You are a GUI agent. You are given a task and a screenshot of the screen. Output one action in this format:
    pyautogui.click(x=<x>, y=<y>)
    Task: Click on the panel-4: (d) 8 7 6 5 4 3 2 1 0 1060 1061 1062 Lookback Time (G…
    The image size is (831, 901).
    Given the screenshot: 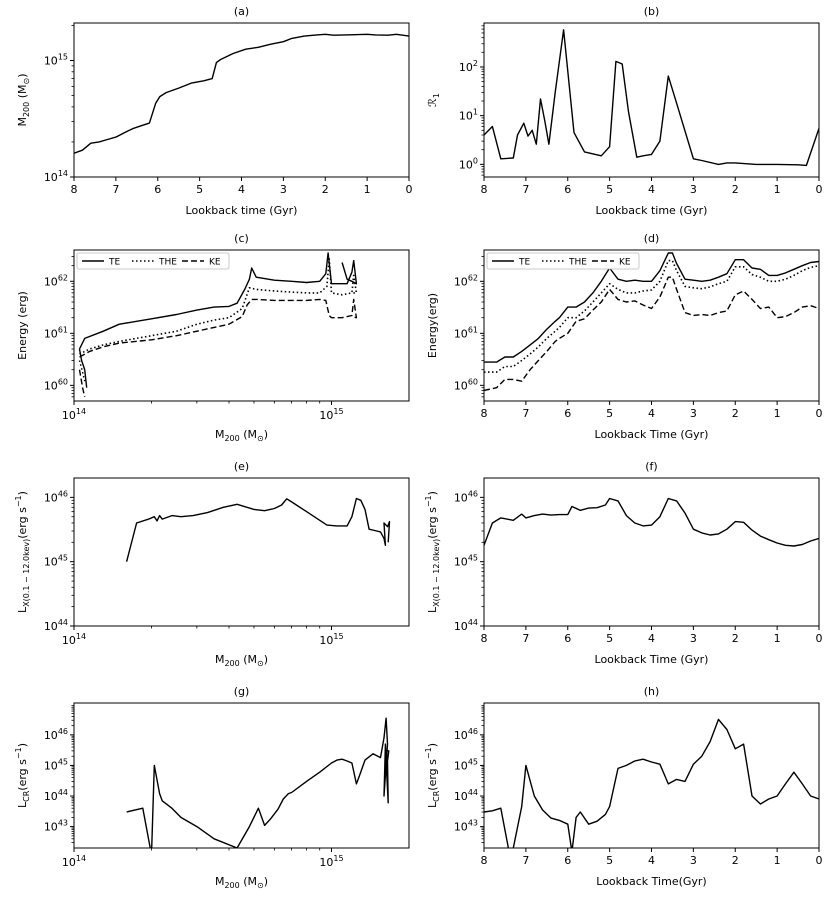 What is the action you would take?
    pyautogui.click(x=624, y=336)
    